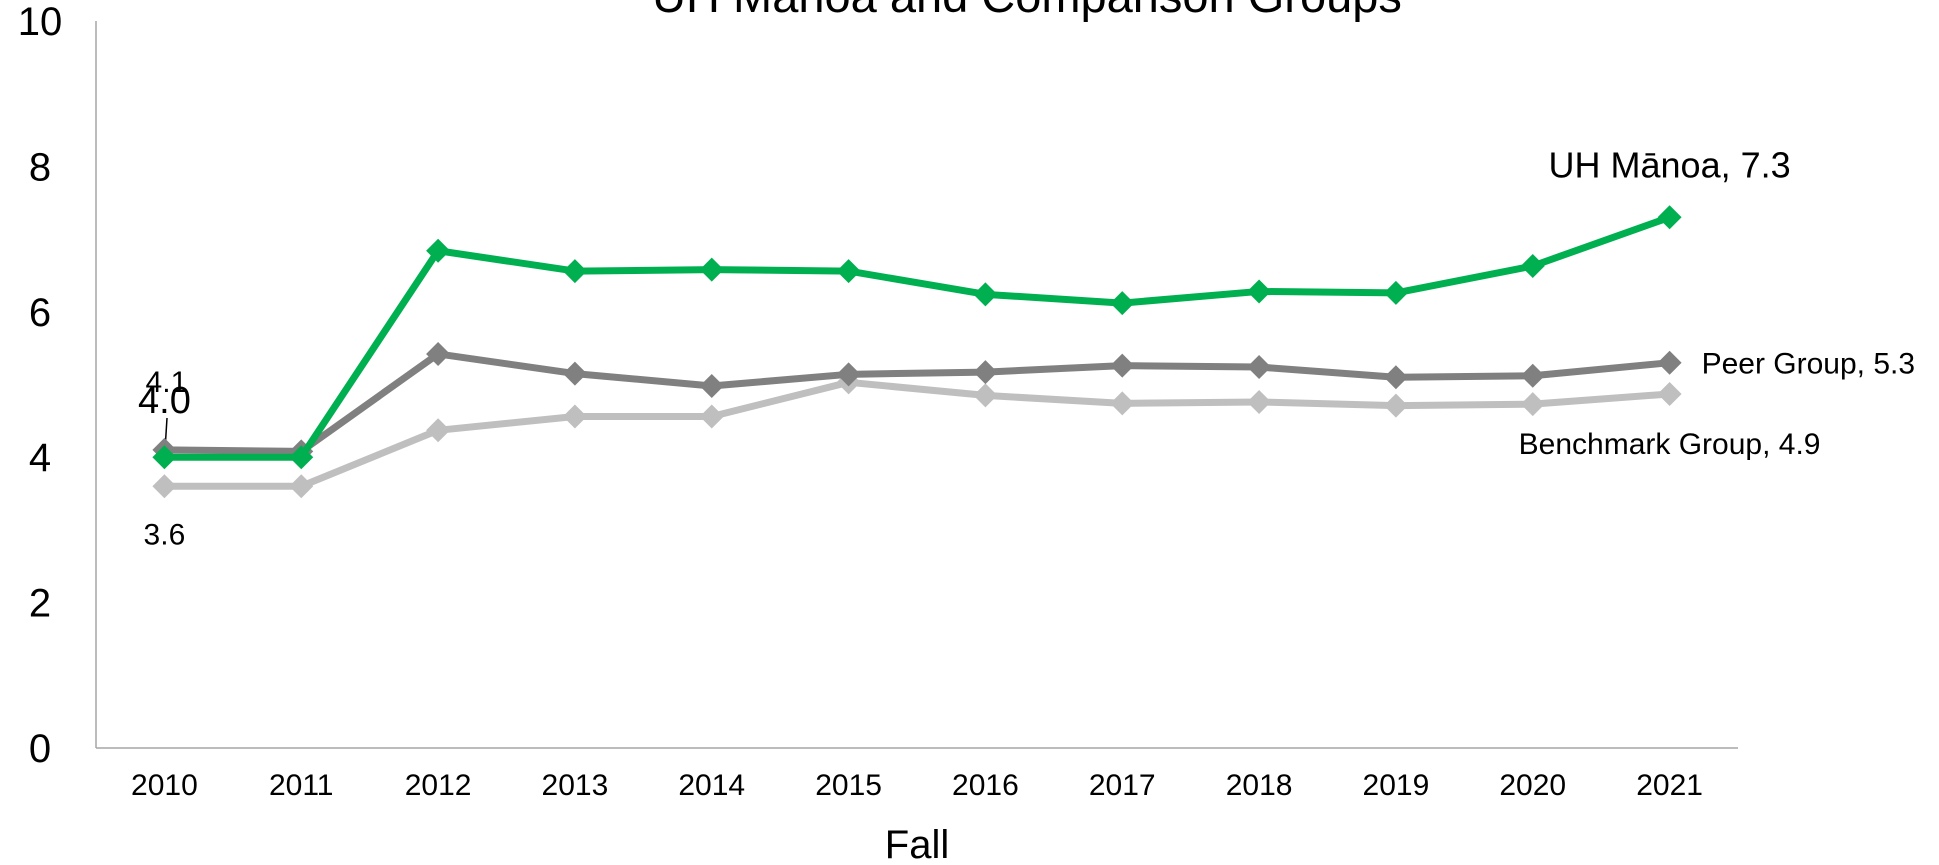 This screenshot has width=1939, height=865. What do you see at coordinates (164, 785) in the screenshot?
I see `x-tick-label: 2010` at bounding box center [164, 785].